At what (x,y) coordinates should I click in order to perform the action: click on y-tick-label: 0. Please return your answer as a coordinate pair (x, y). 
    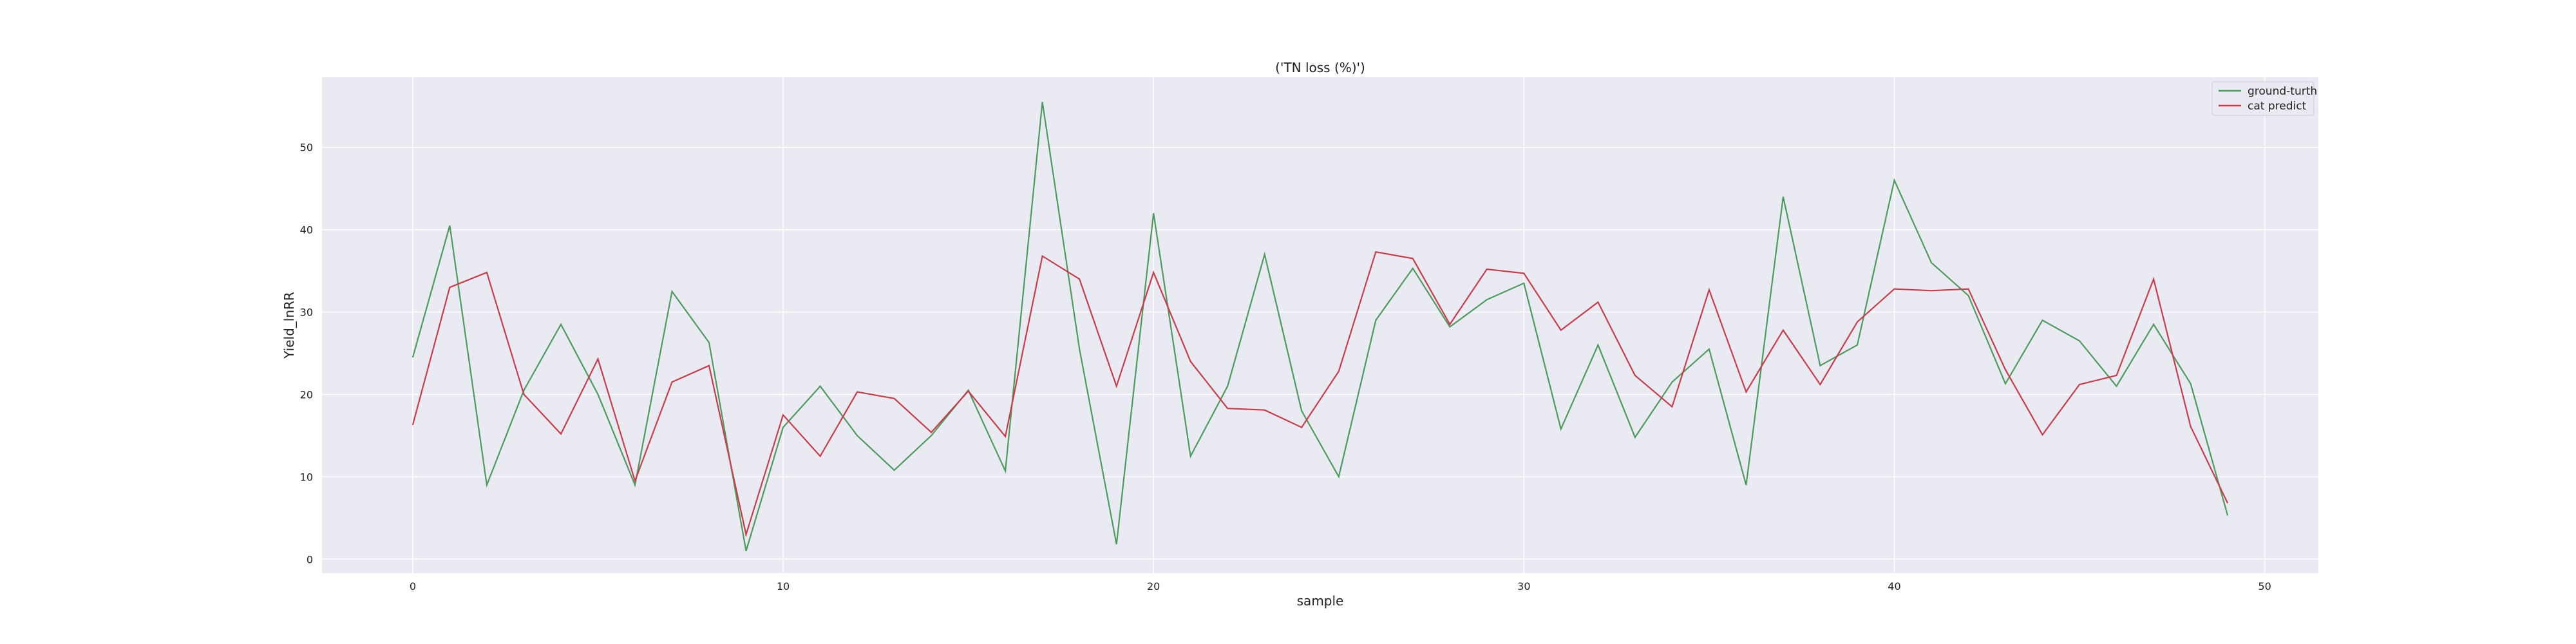
    Looking at the image, I should click on (310, 559).